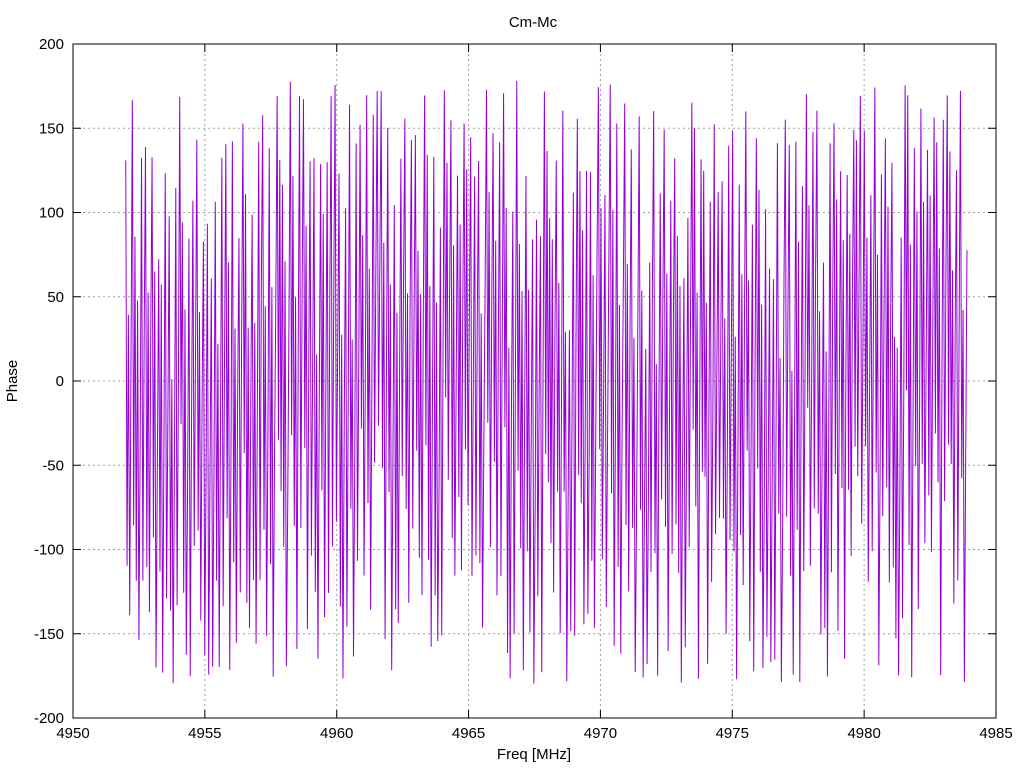 The height and width of the screenshot is (768, 1024). What do you see at coordinates (336, 733) in the screenshot?
I see `x-tick-label: 4960` at bounding box center [336, 733].